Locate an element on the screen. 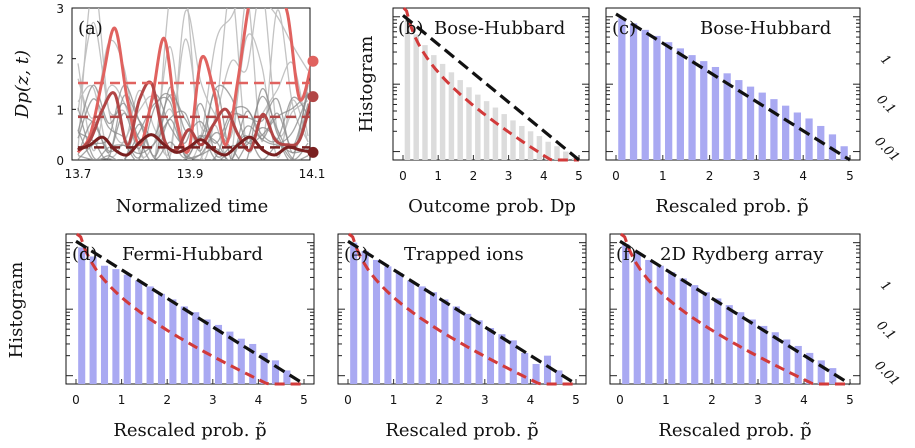  panel-e-xtick-label: 2 is located at coordinates (439, 400).